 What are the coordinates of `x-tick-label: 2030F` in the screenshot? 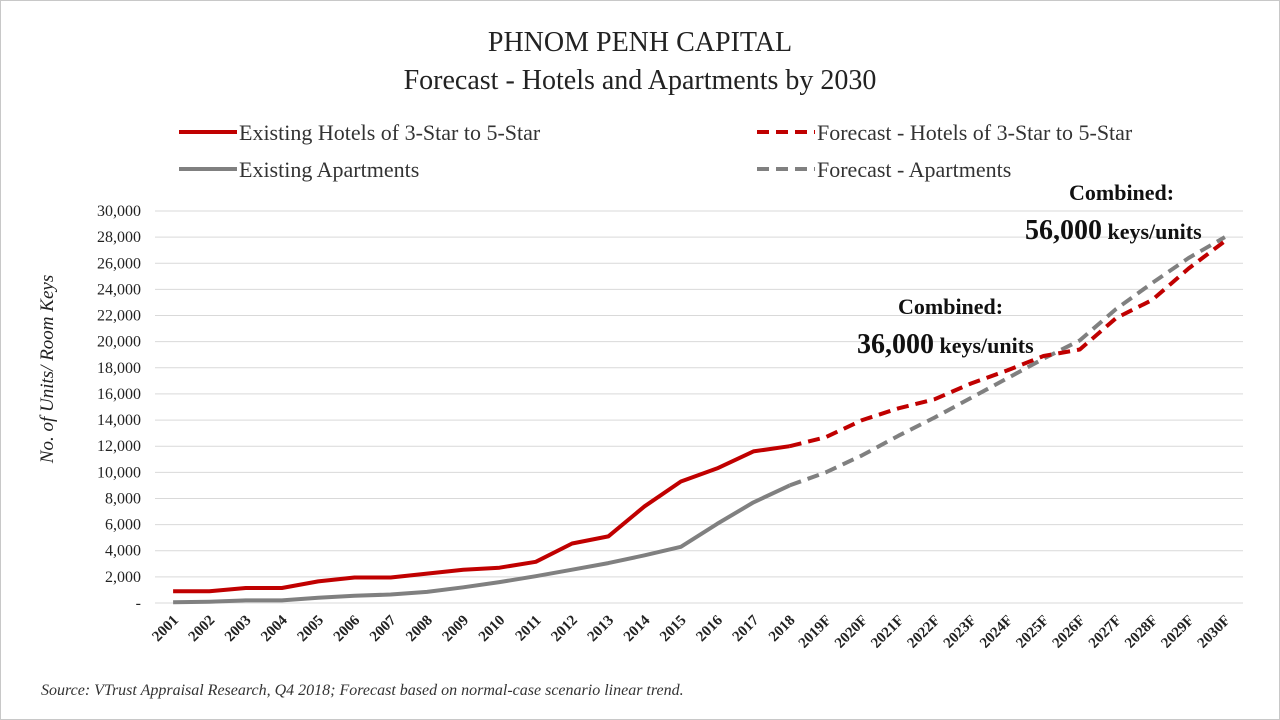 It's located at (1214, 632).